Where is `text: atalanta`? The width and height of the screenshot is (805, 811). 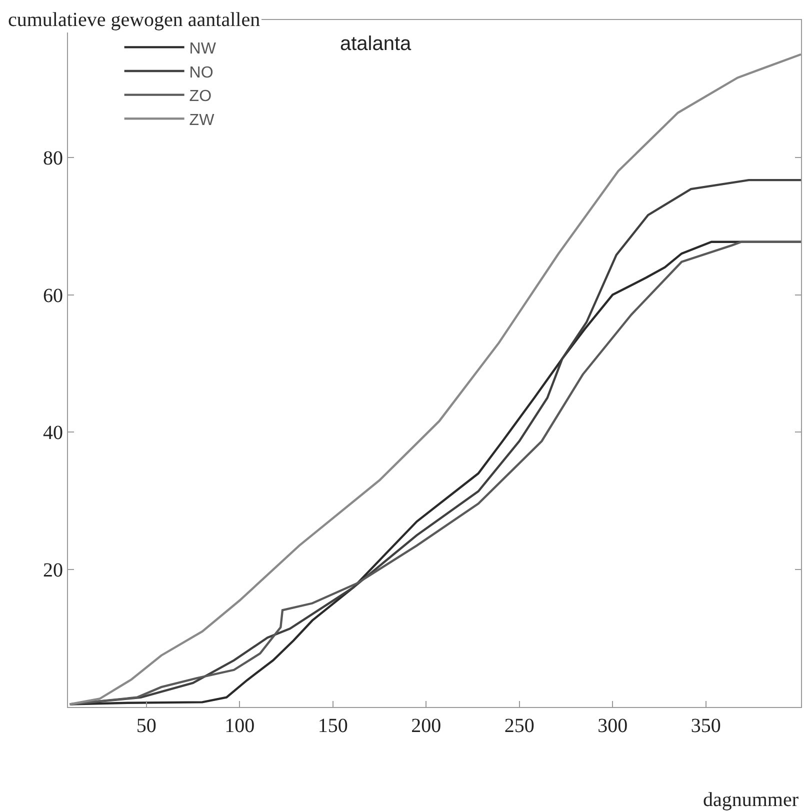 text: atalanta is located at coordinates (376, 44).